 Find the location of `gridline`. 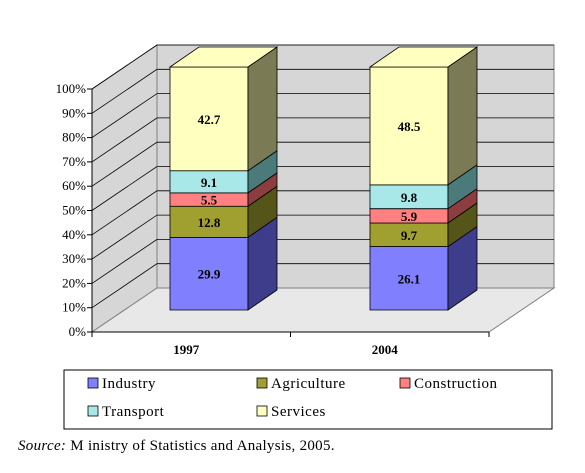

gridline is located at coordinates (322, 67).